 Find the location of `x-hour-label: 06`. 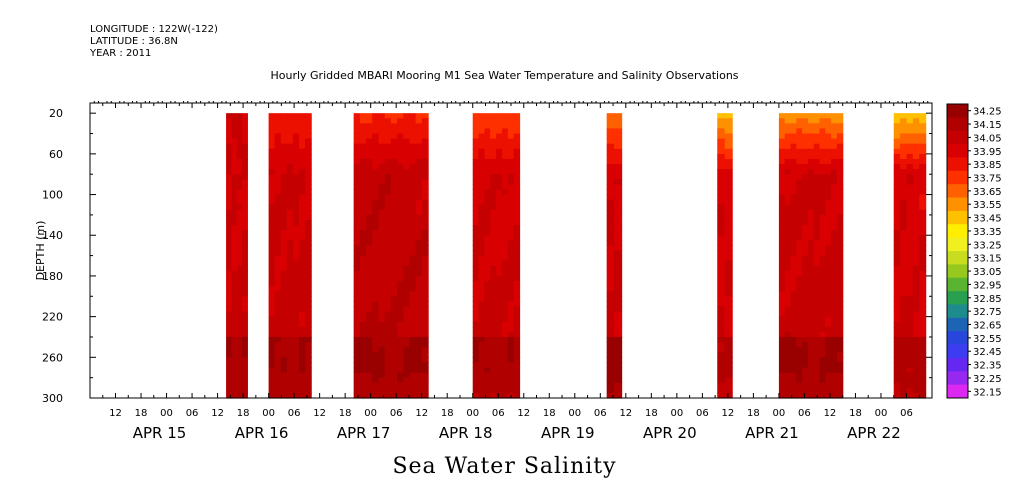

x-hour-label: 06 is located at coordinates (294, 413).